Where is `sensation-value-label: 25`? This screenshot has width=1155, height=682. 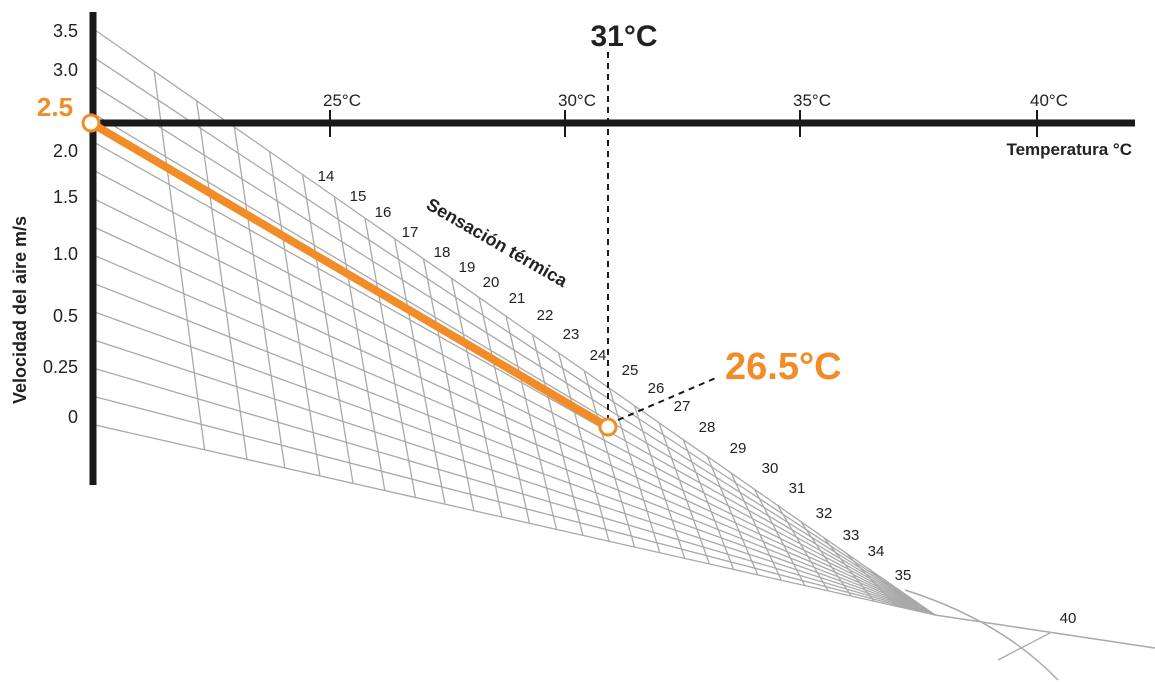
sensation-value-label: 25 is located at coordinates (630, 370).